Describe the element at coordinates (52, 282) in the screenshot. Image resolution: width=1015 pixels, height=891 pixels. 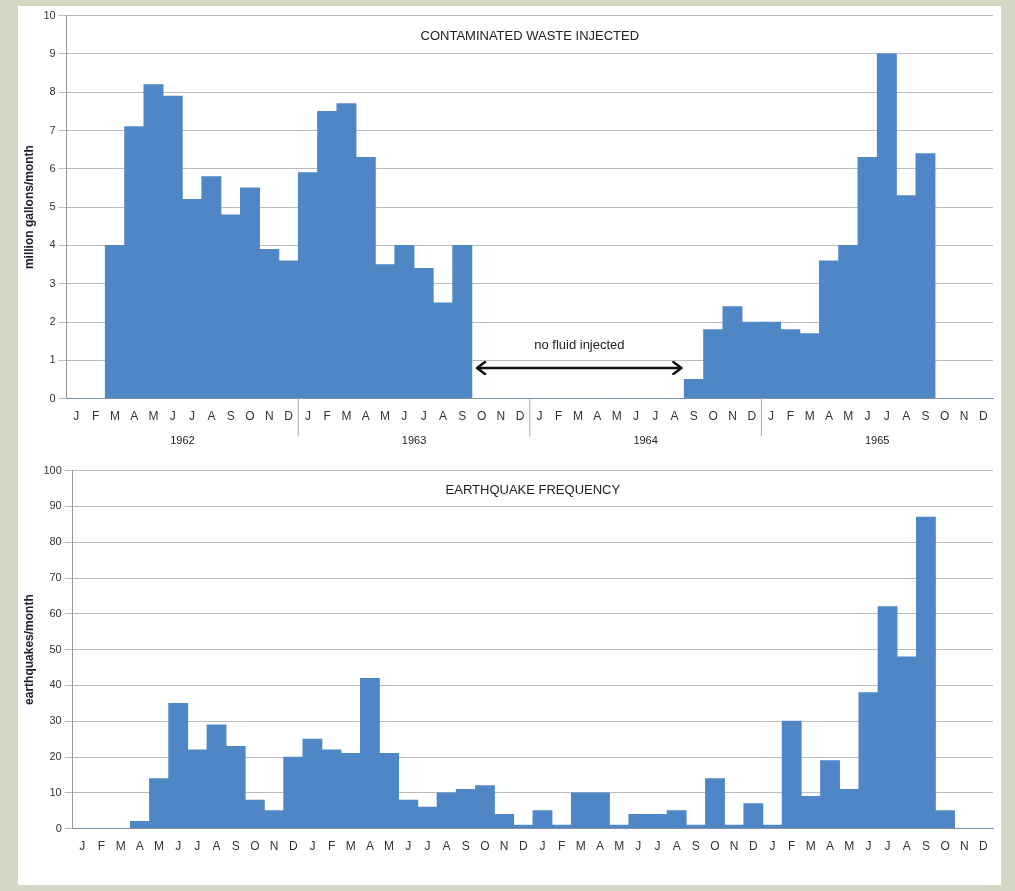
I see `y-tick-label: 3` at that location.